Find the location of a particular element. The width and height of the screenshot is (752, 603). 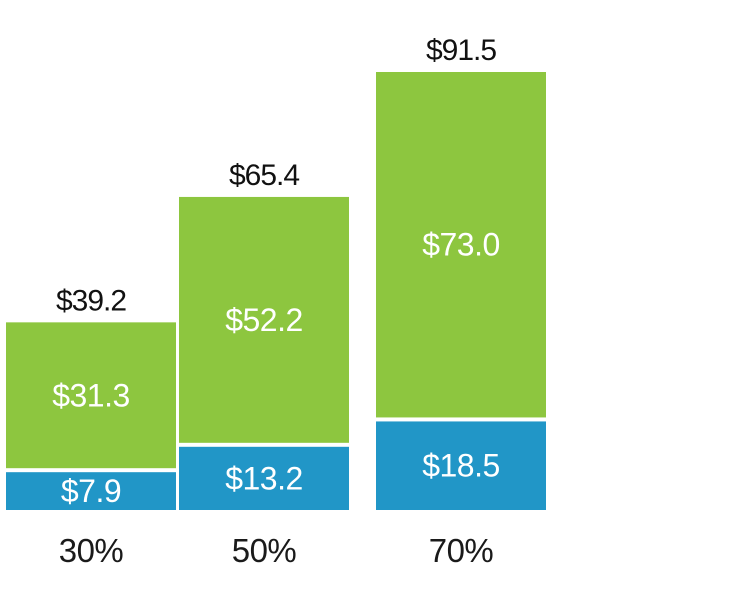

segment-value-label: $7.9 is located at coordinates (91, 491).